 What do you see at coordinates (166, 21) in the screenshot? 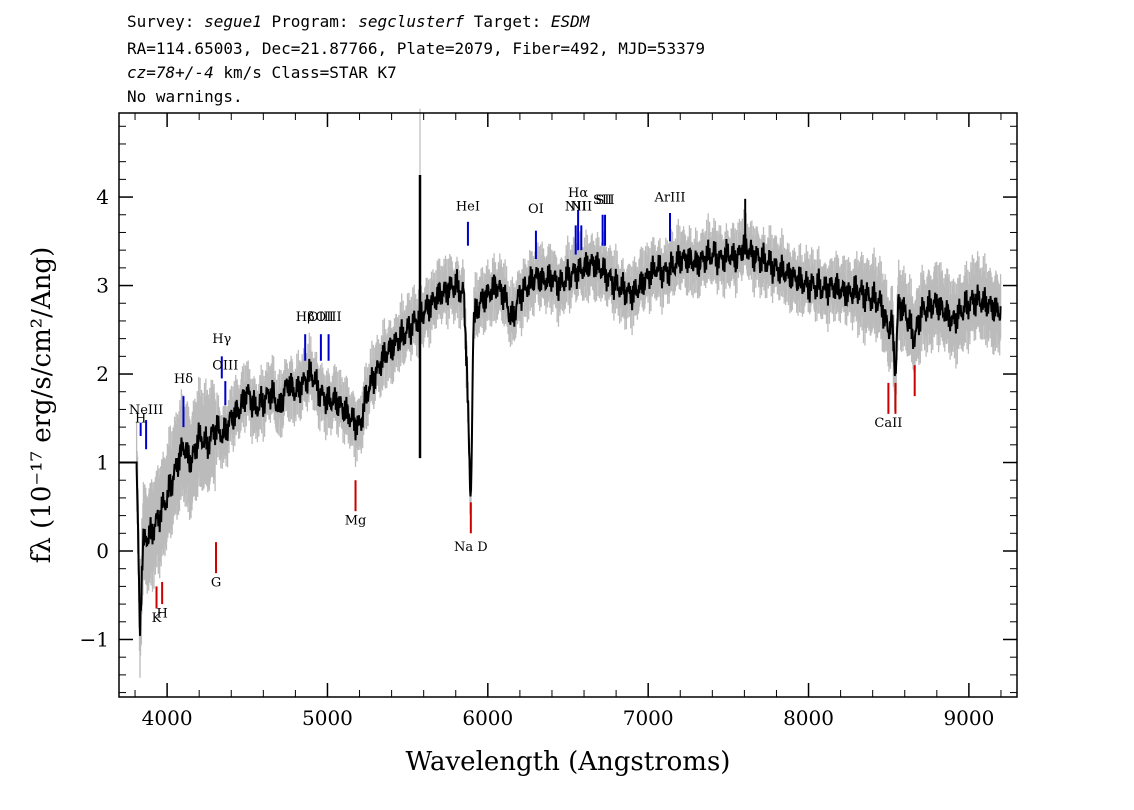
I see `survey-label: Survey:` at bounding box center [166, 21].